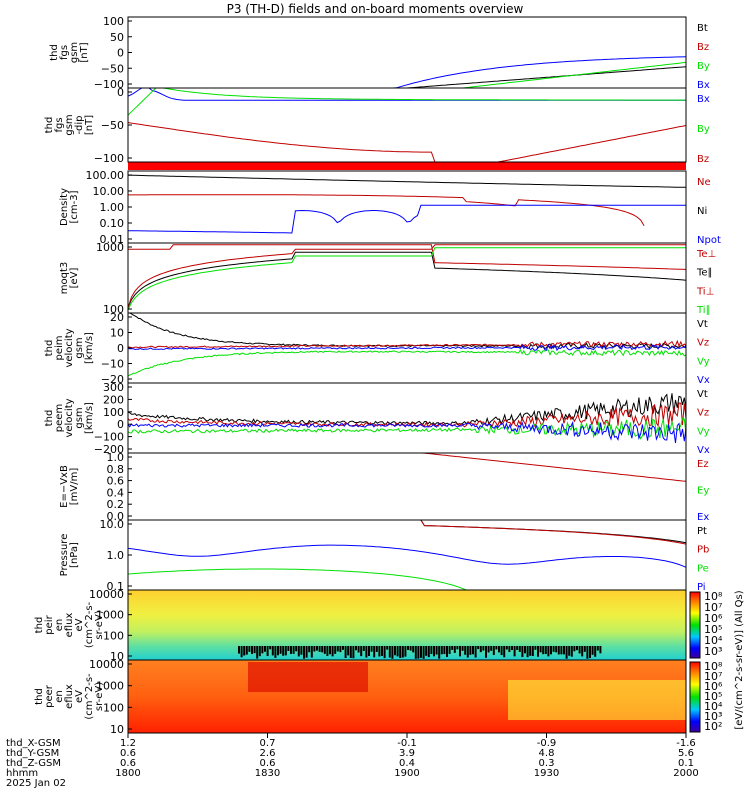 The height and width of the screenshot is (800, 750). Describe the element at coordinates (703, 431) in the screenshot. I see `legend-vele: Vy` at that location.